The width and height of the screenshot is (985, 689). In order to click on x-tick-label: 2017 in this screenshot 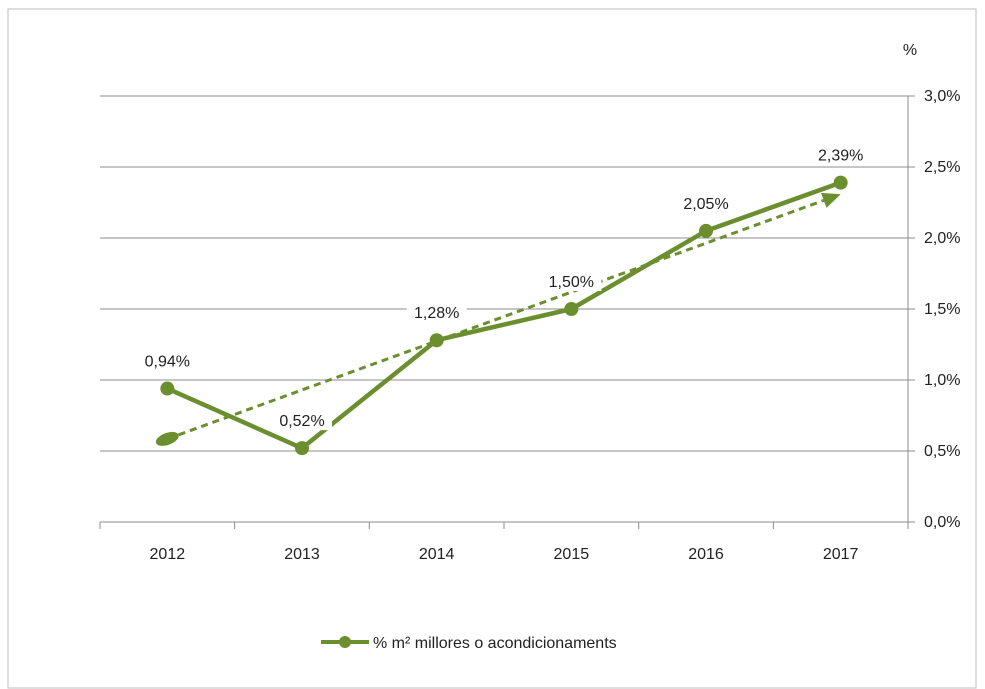, I will do `click(841, 554)`.